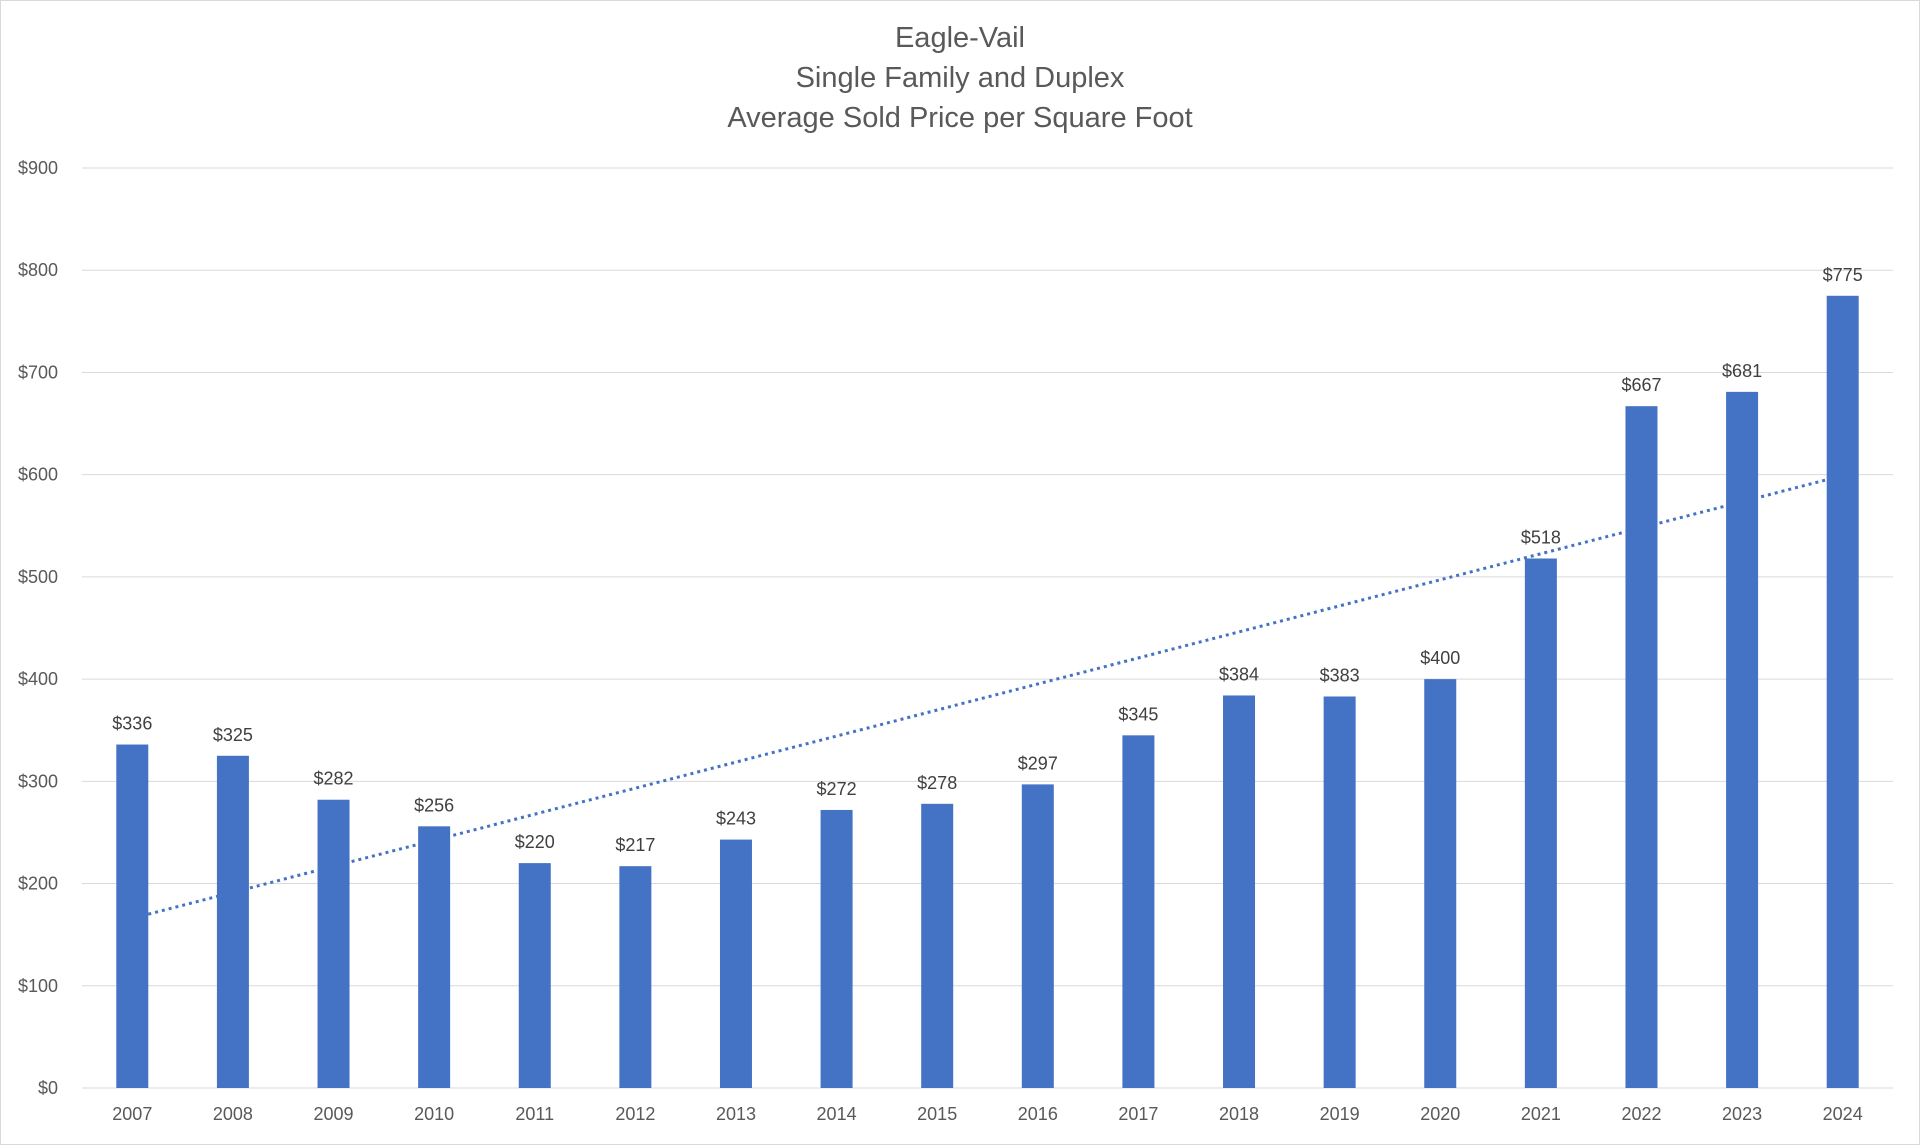 This screenshot has height=1145, width=1920. Describe the element at coordinates (1641, 385) in the screenshot. I see `data-label: $667` at that location.